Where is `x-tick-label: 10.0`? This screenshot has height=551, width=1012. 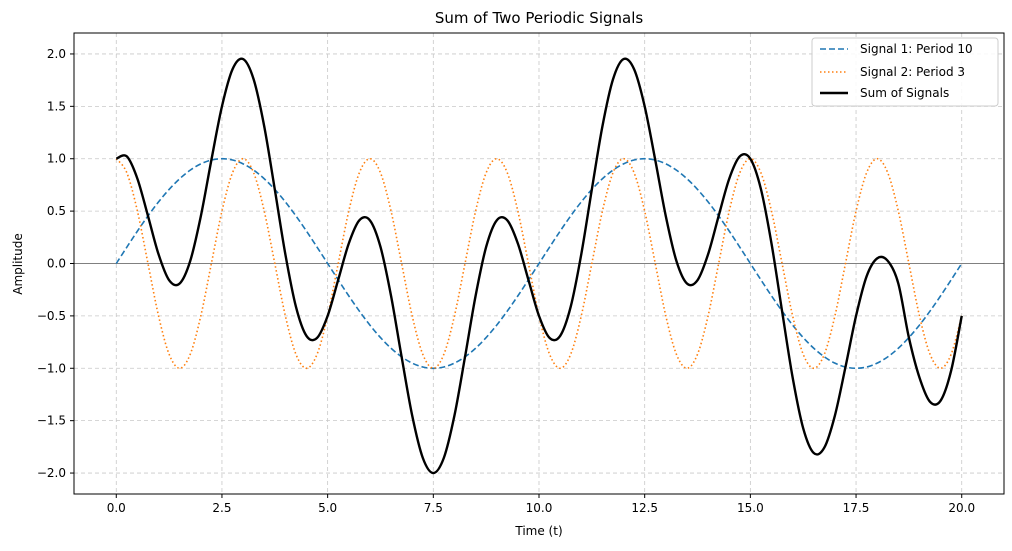 x-tick-label: 10.0 is located at coordinates (539, 508).